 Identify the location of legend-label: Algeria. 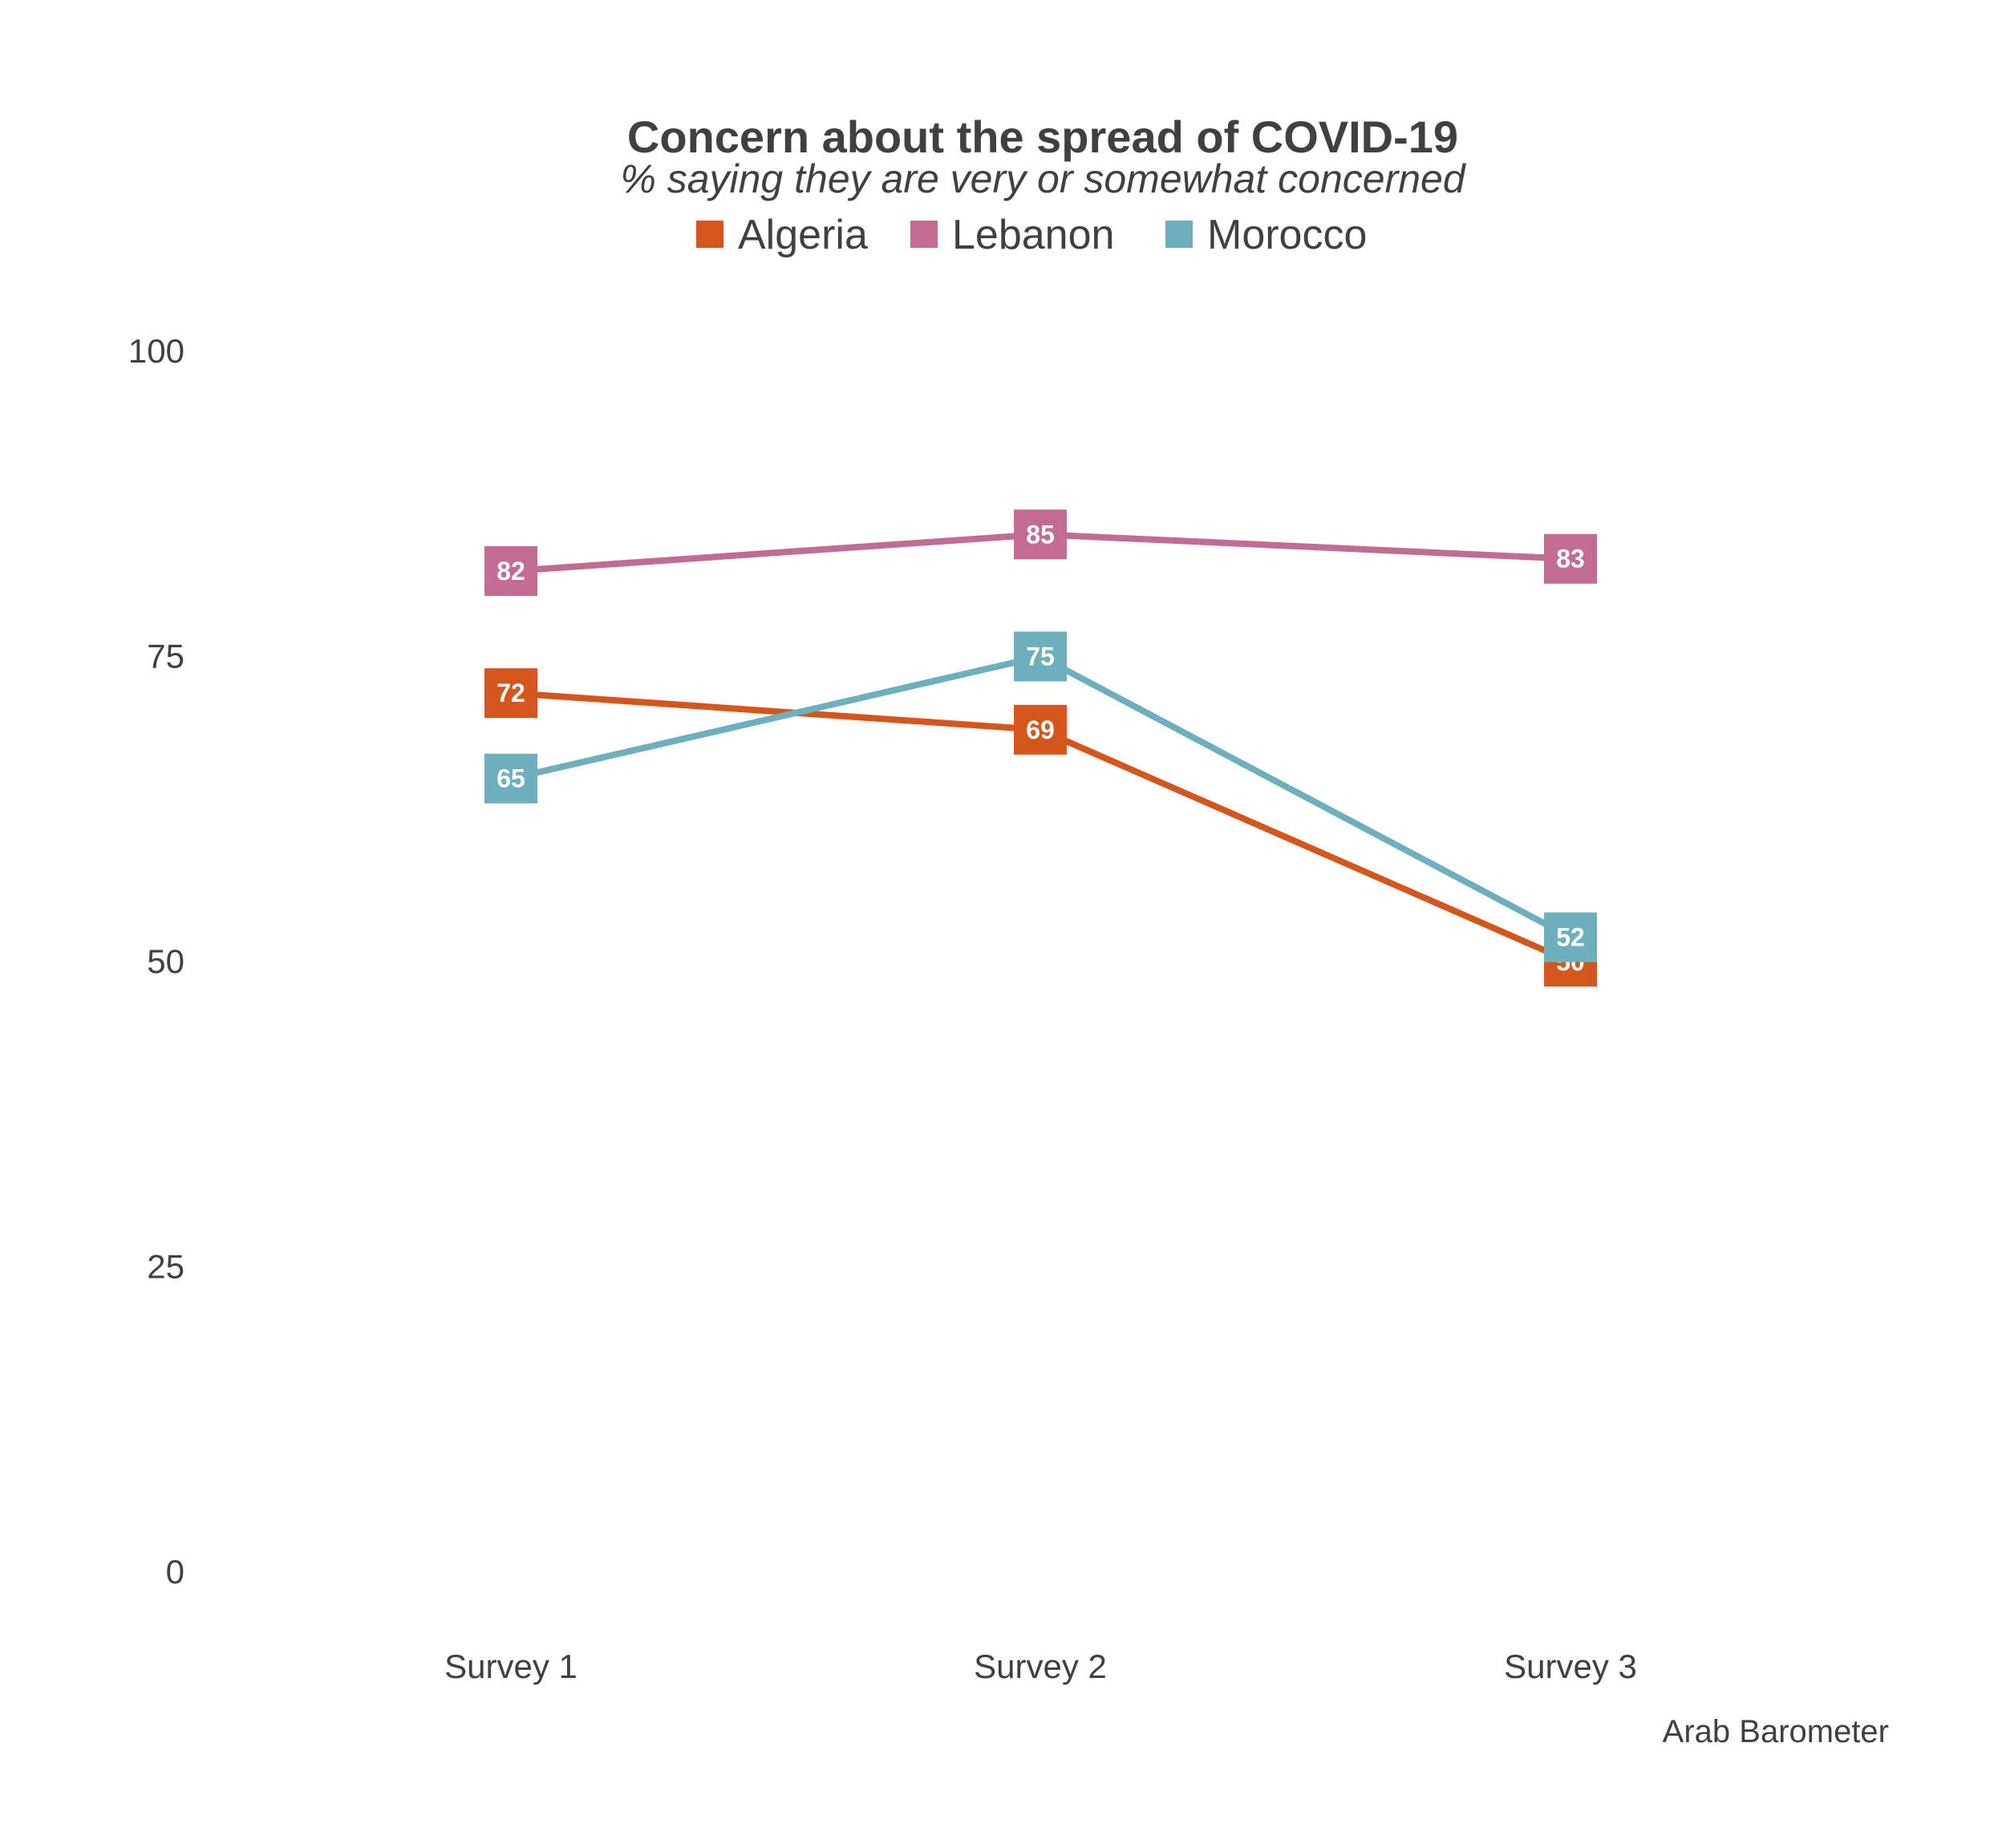
(803, 235).